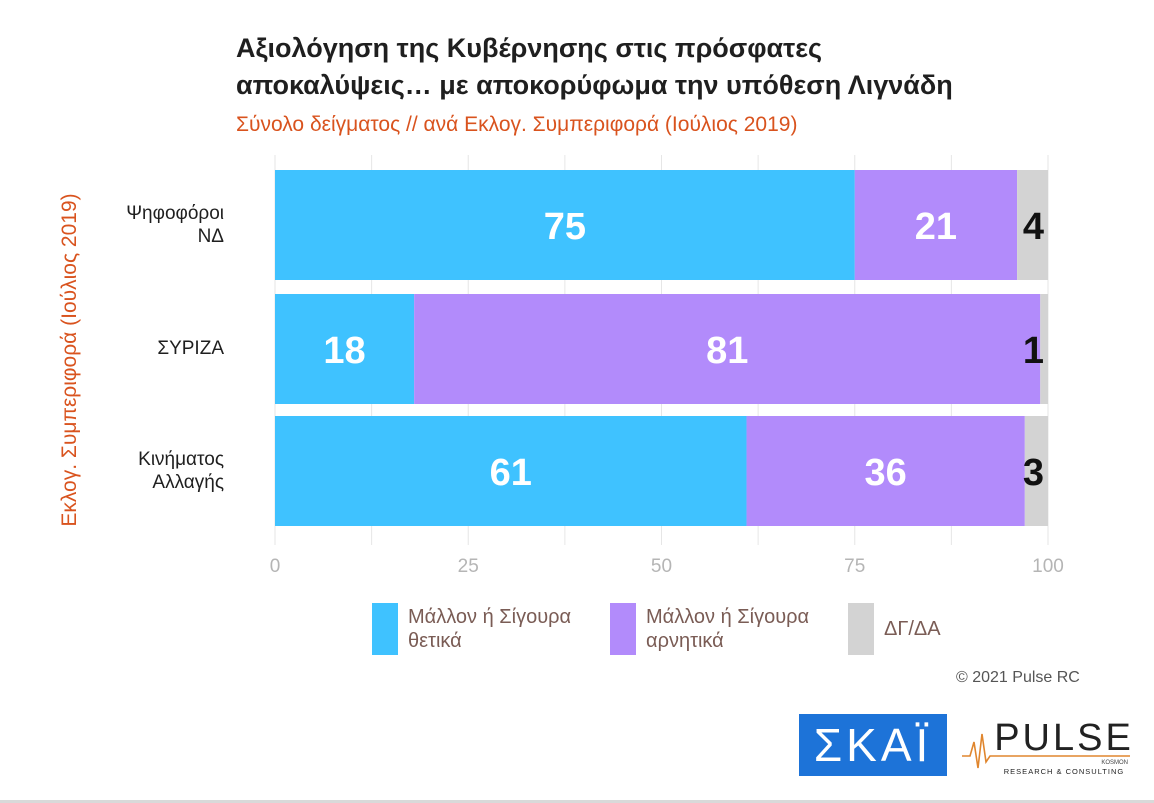 The width and height of the screenshot is (1154, 803). What do you see at coordinates (577, 801) in the screenshot?
I see `bottom-divider` at bounding box center [577, 801].